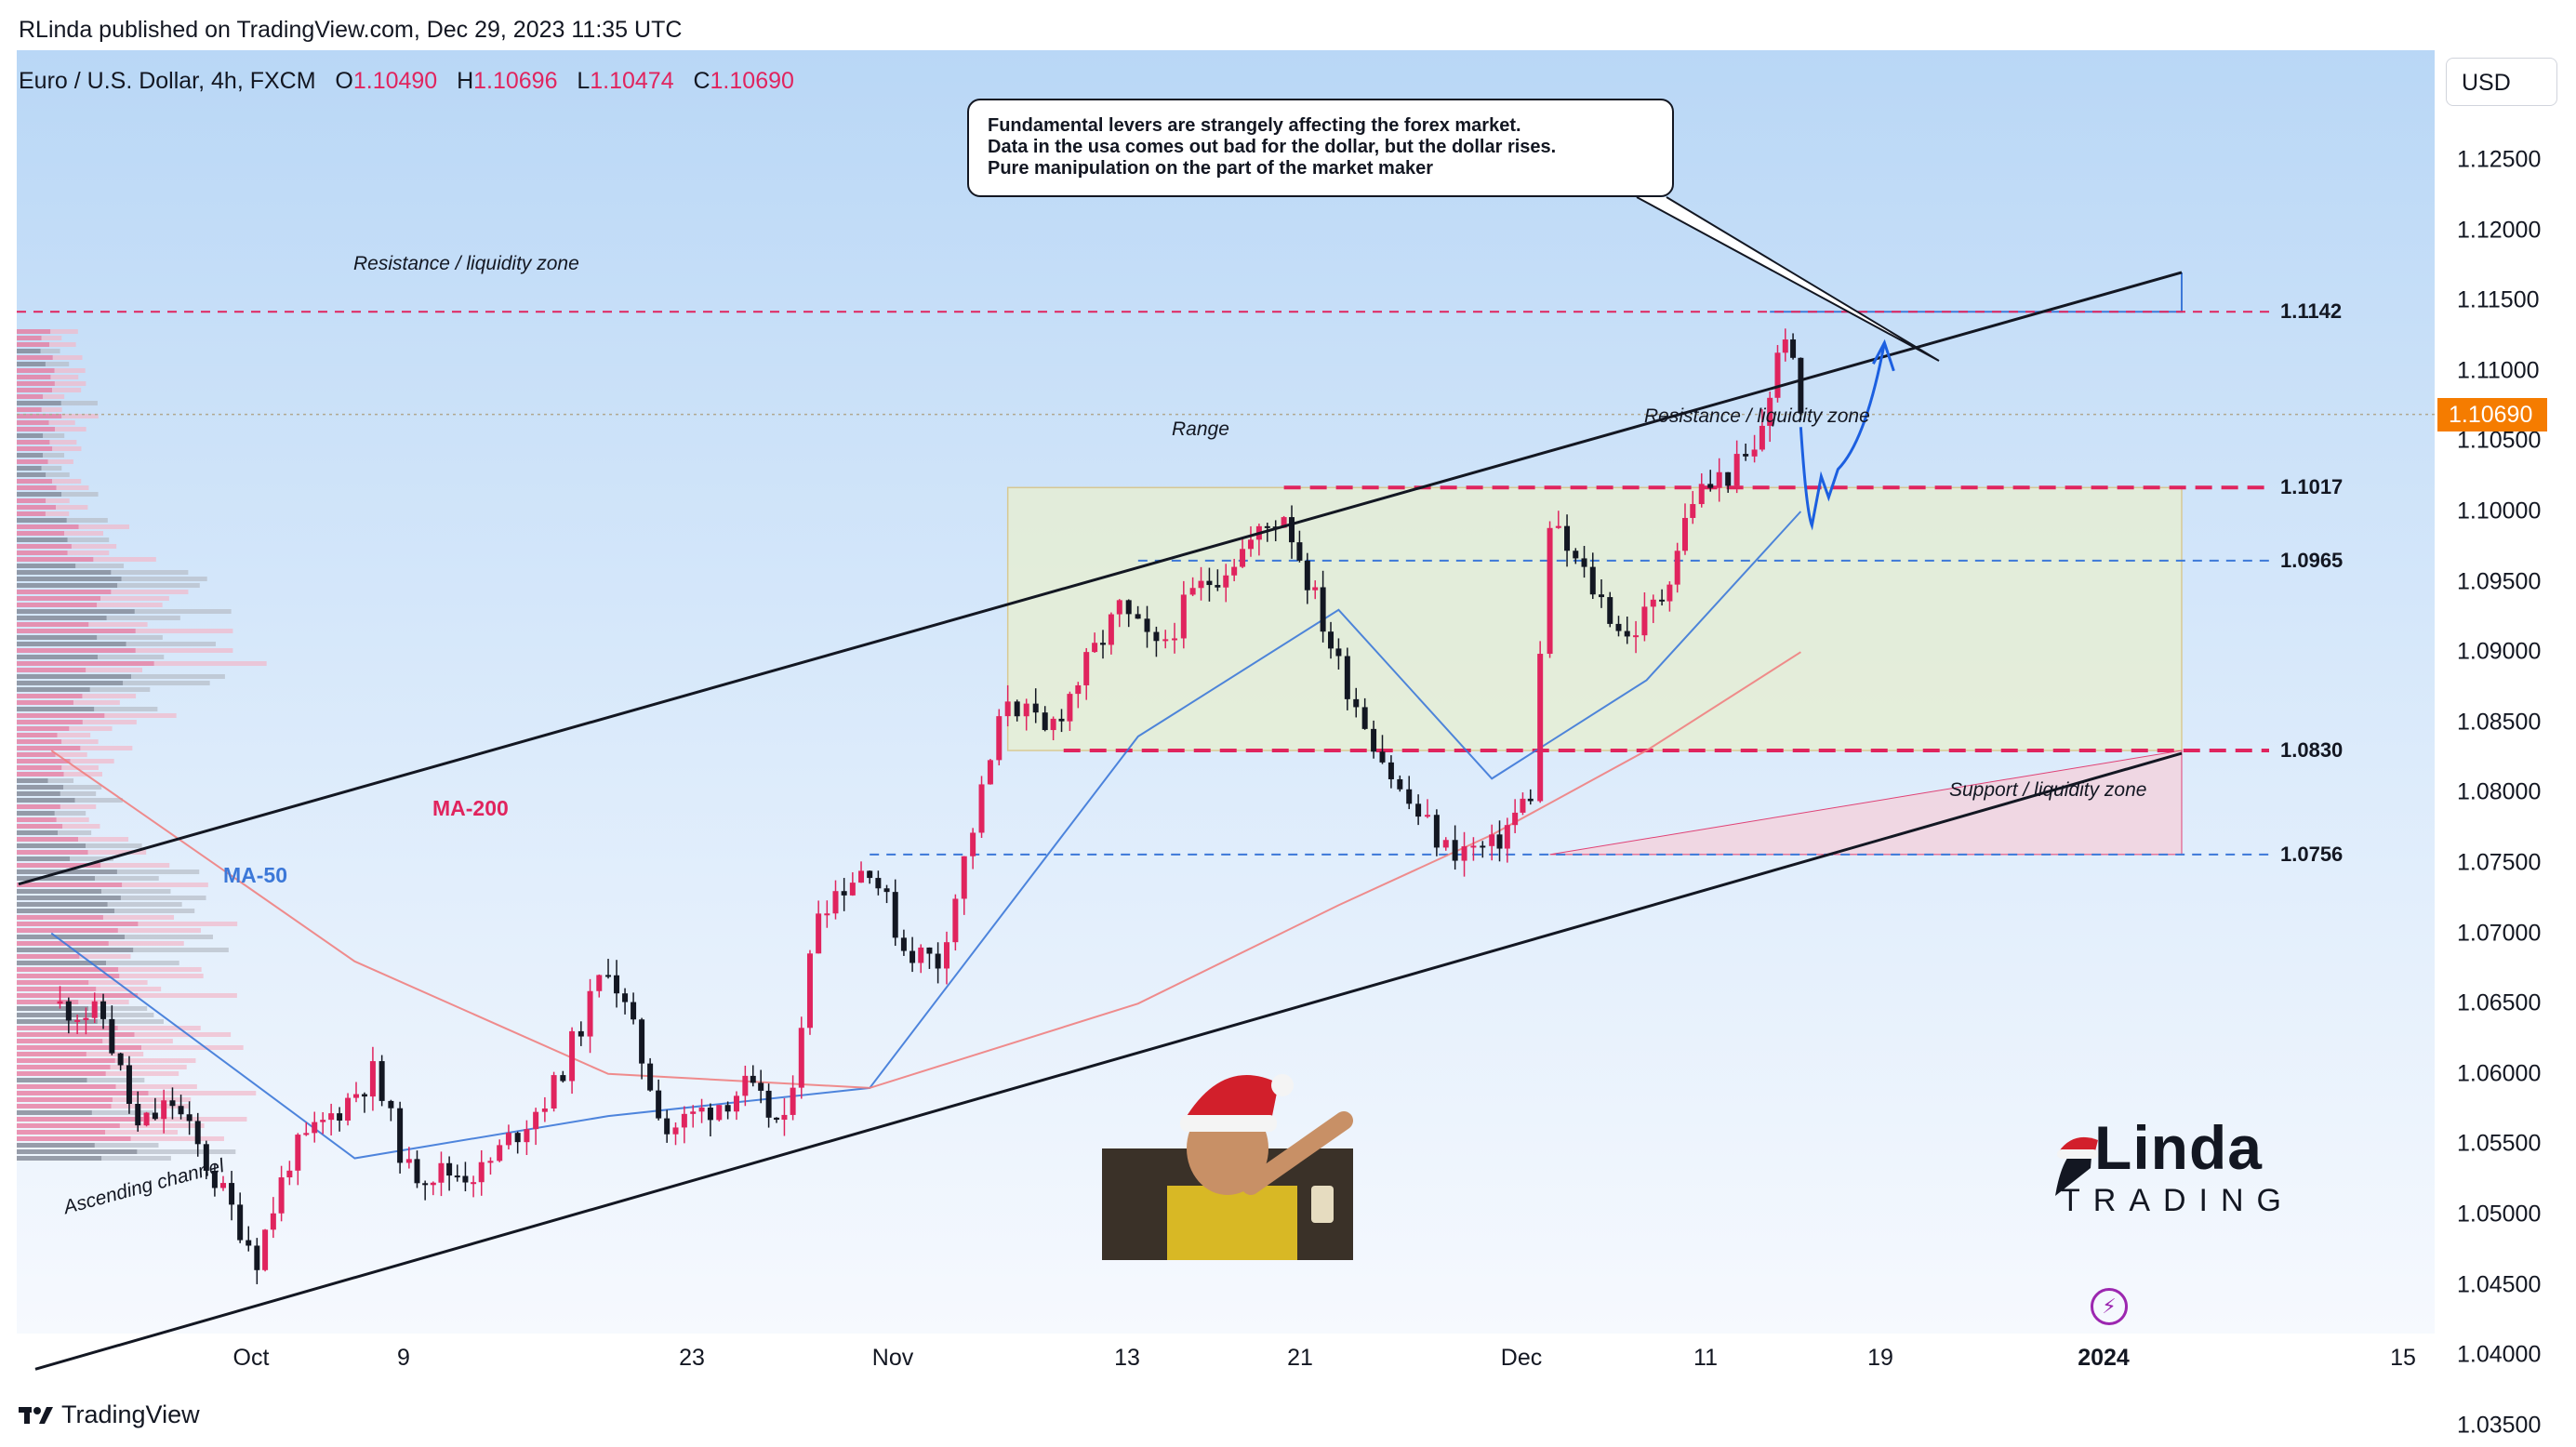 The height and width of the screenshot is (1447, 2576). I want to click on high-label: H, so click(465, 81).